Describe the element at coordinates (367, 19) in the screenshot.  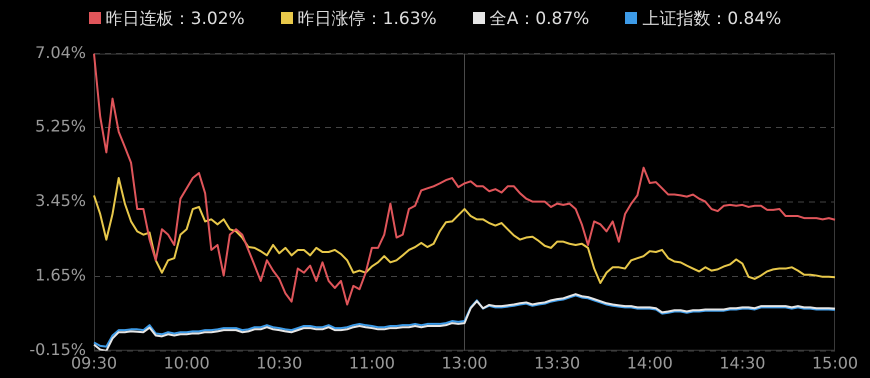
I see `legend-label: 昨日涨停：1.63%` at that location.